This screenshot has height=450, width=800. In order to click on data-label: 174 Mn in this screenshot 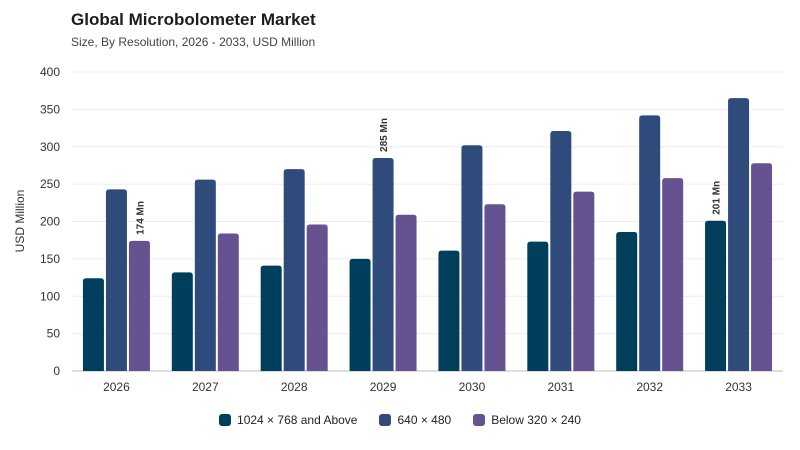, I will do `click(140, 218)`.